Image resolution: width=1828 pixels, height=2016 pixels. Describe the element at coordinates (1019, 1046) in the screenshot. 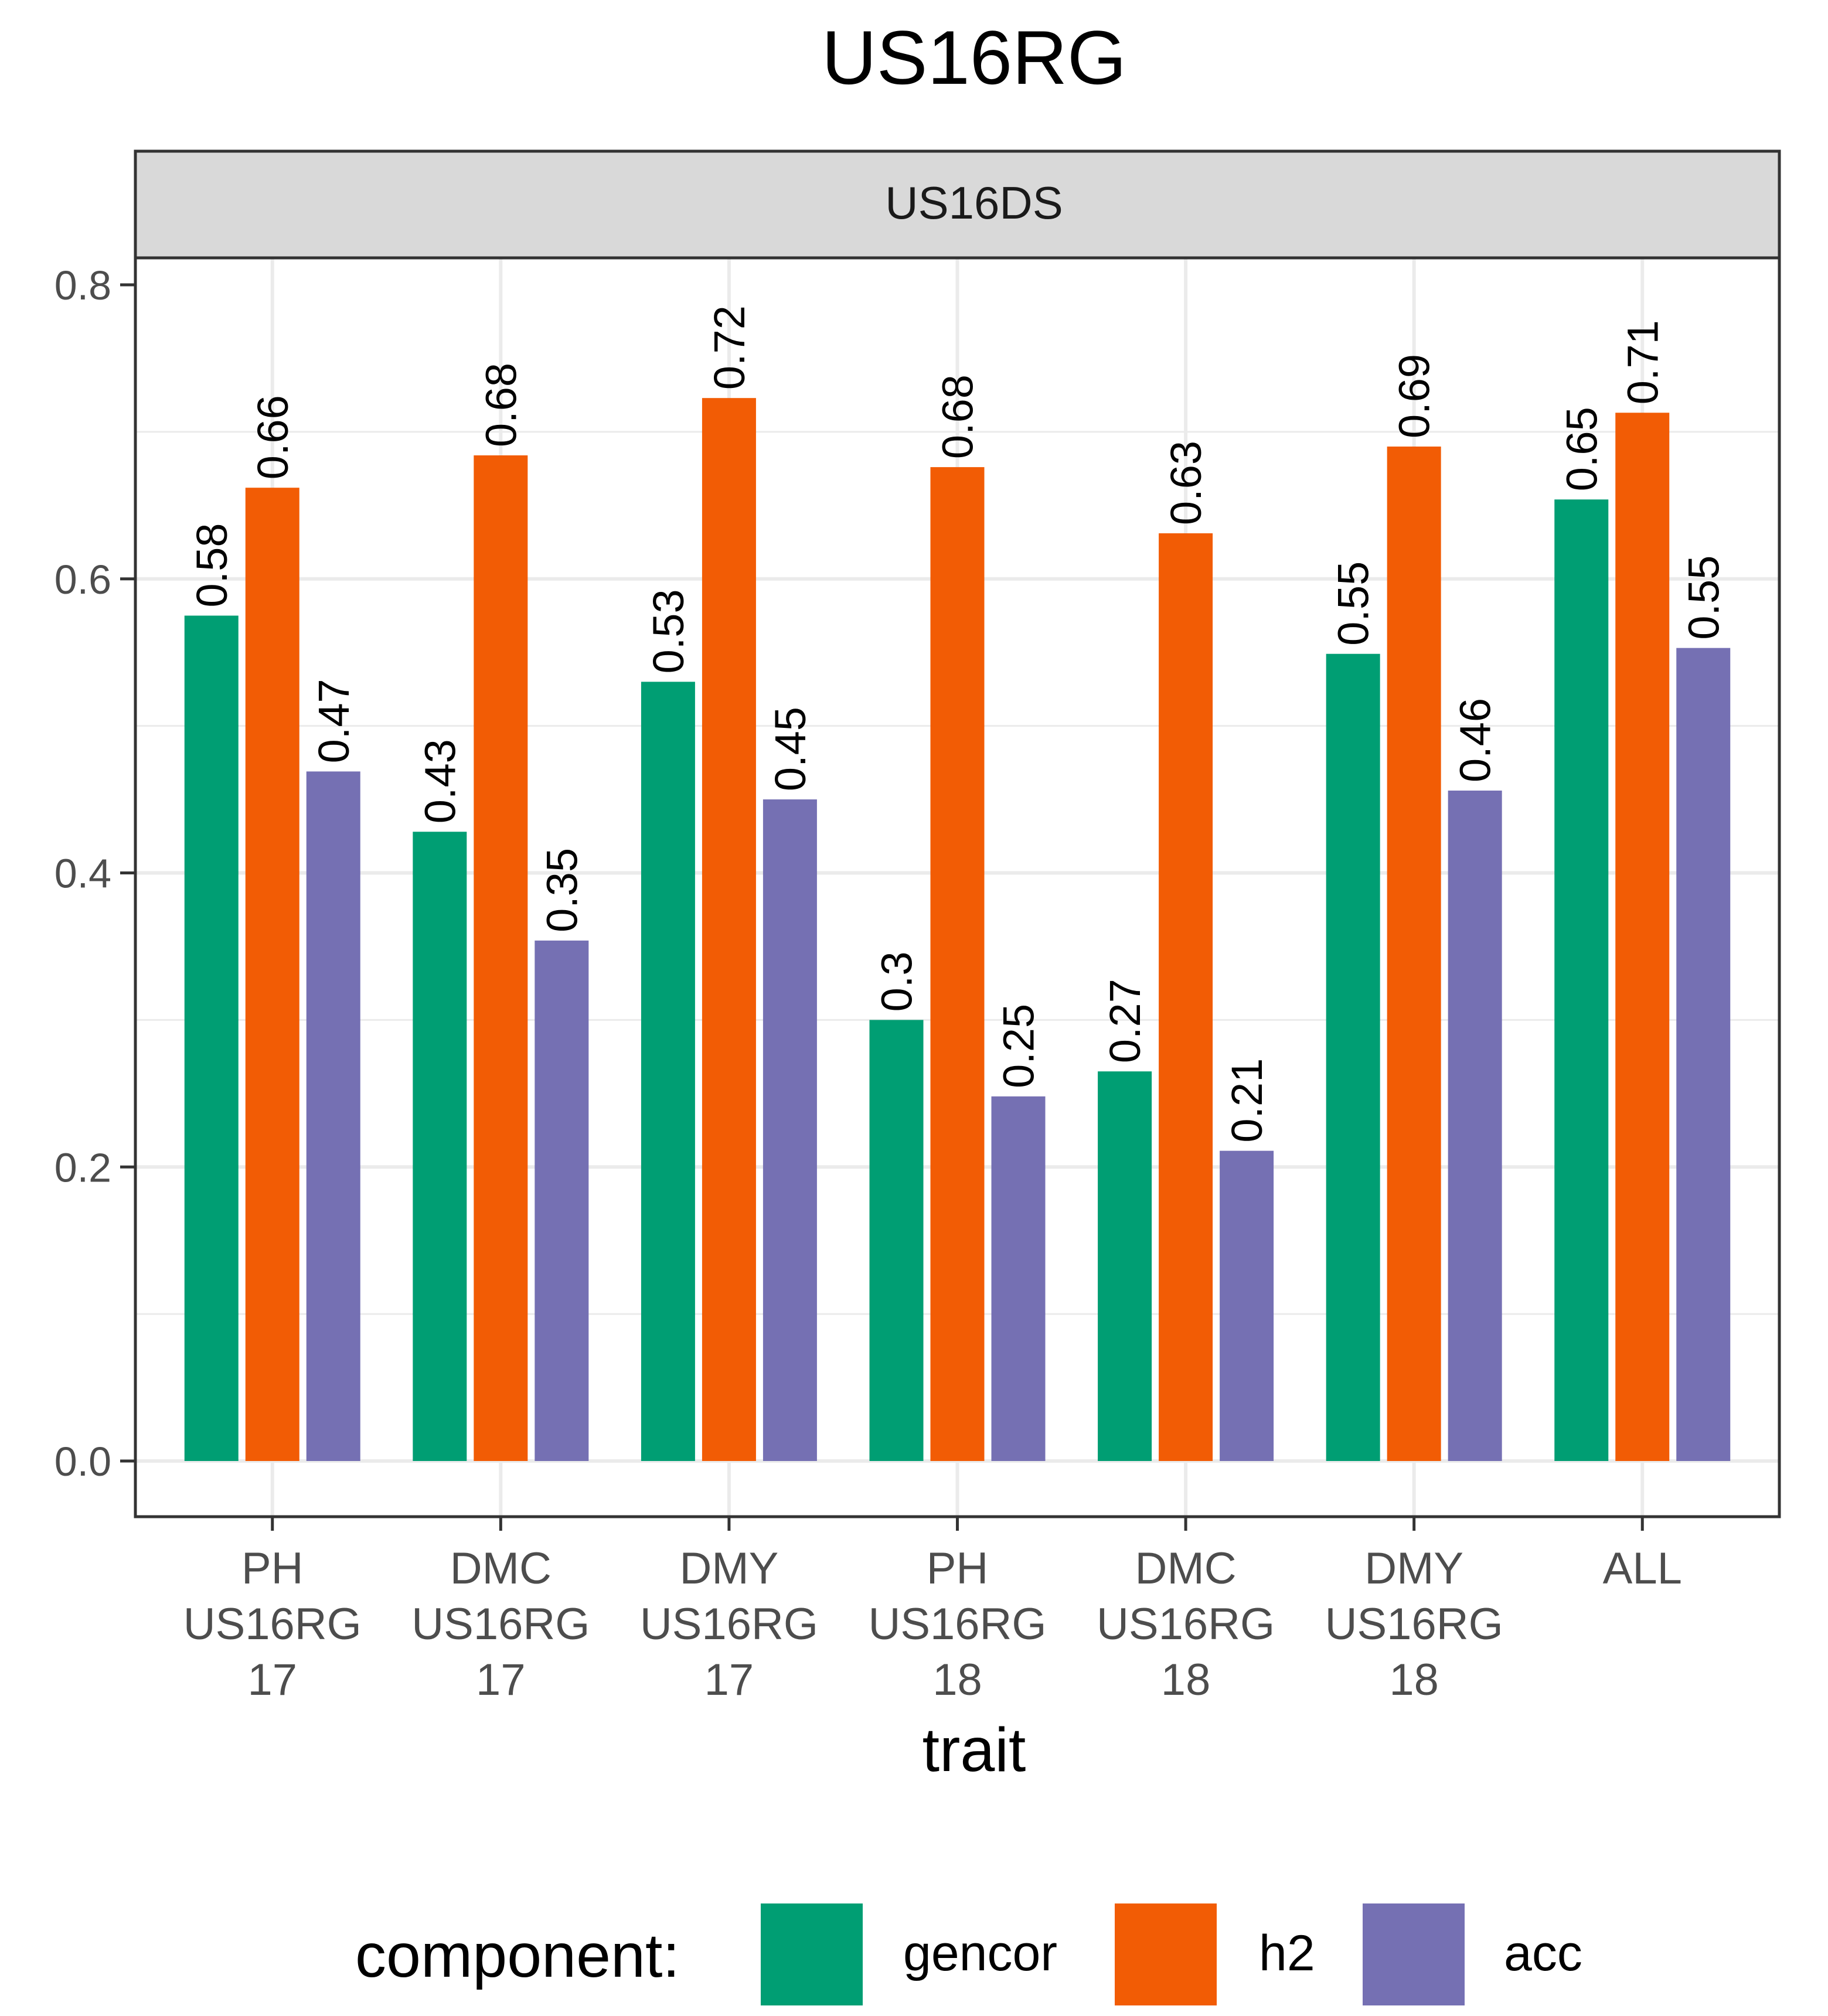

I see `bar-value-label: 0.25` at that location.